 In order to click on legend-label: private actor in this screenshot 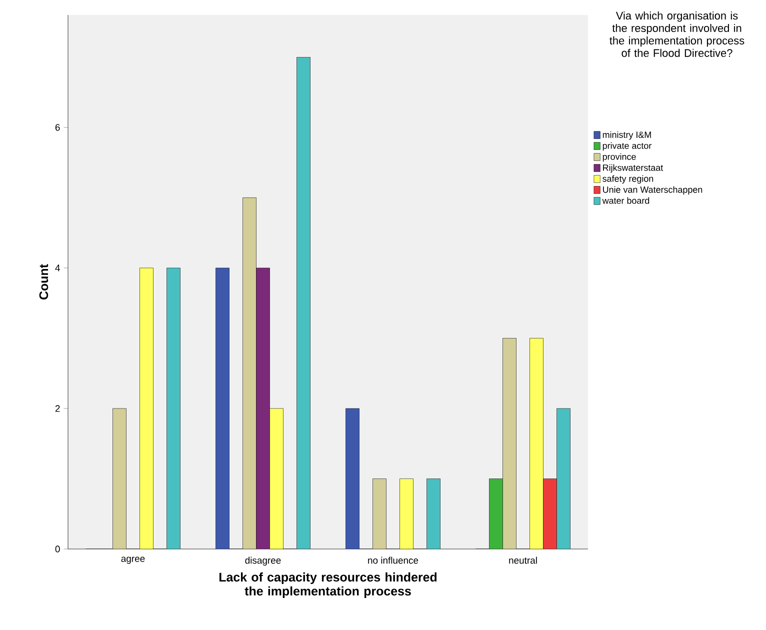, I will do `click(627, 146)`.